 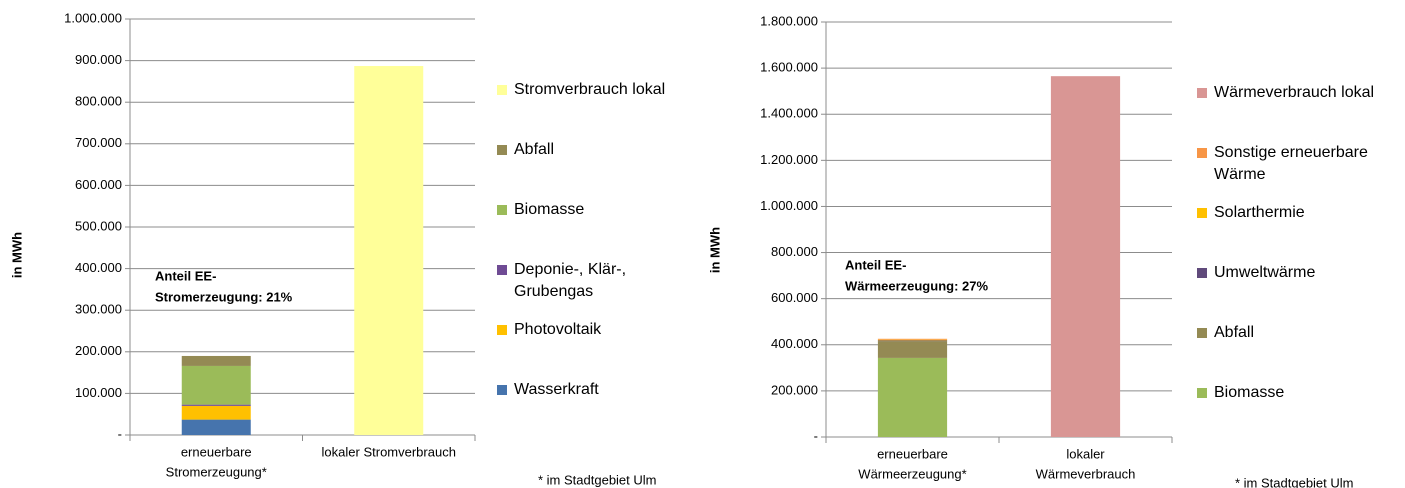 I want to click on legend-label: Wärmeverbrauch lokal, so click(x=1294, y=92).